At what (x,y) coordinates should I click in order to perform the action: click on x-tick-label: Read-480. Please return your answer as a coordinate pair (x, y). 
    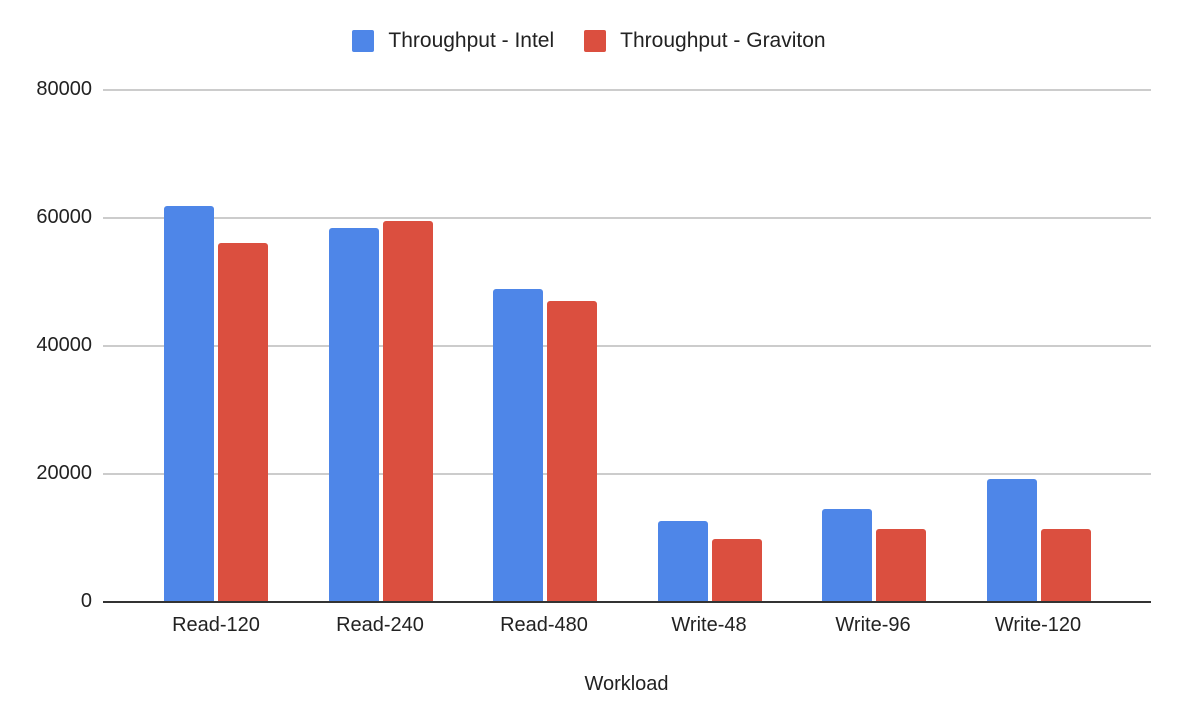
    Looking at the image, I should click on (544, 625).